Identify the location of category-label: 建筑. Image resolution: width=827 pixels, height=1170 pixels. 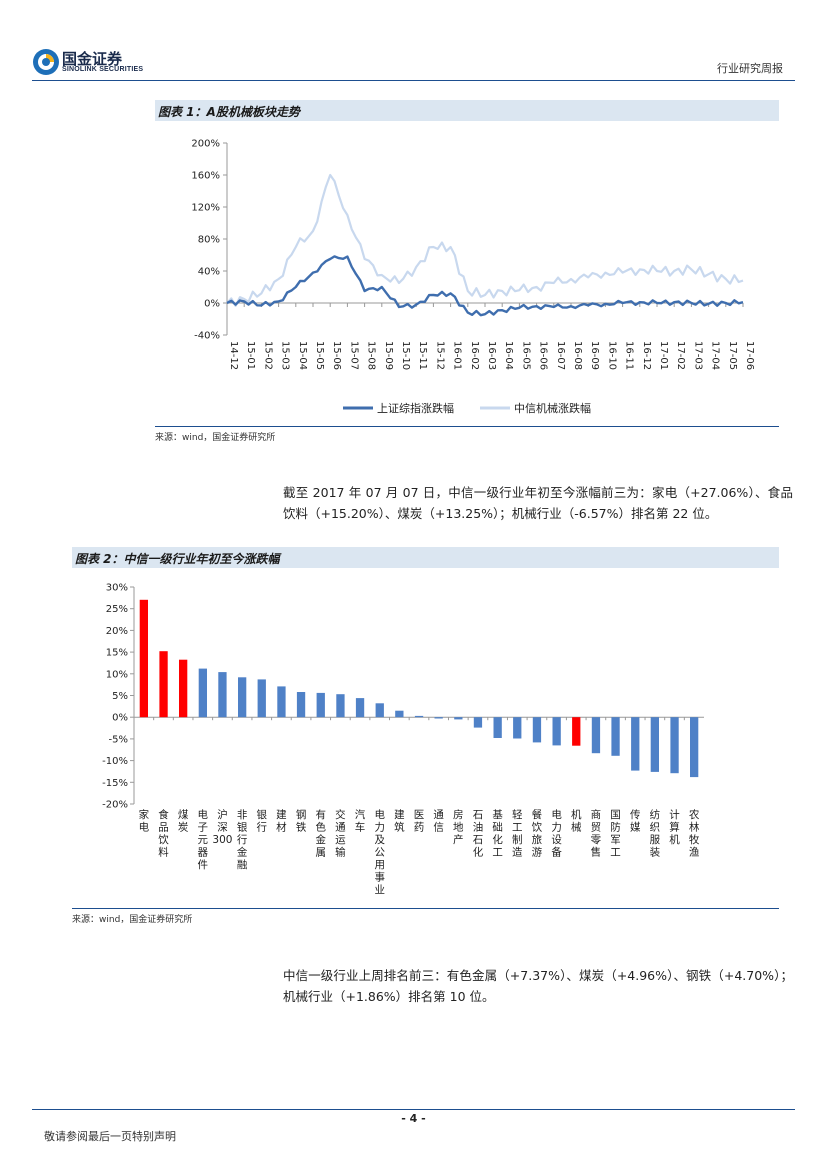
(399, 821).